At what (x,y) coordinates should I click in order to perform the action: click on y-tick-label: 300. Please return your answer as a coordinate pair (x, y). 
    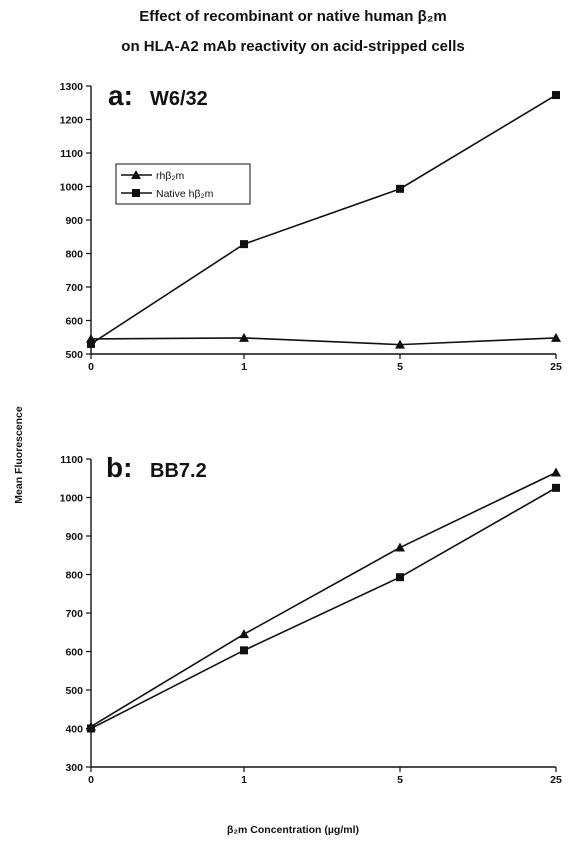
    Looking at the image, I should click on (74, 768).